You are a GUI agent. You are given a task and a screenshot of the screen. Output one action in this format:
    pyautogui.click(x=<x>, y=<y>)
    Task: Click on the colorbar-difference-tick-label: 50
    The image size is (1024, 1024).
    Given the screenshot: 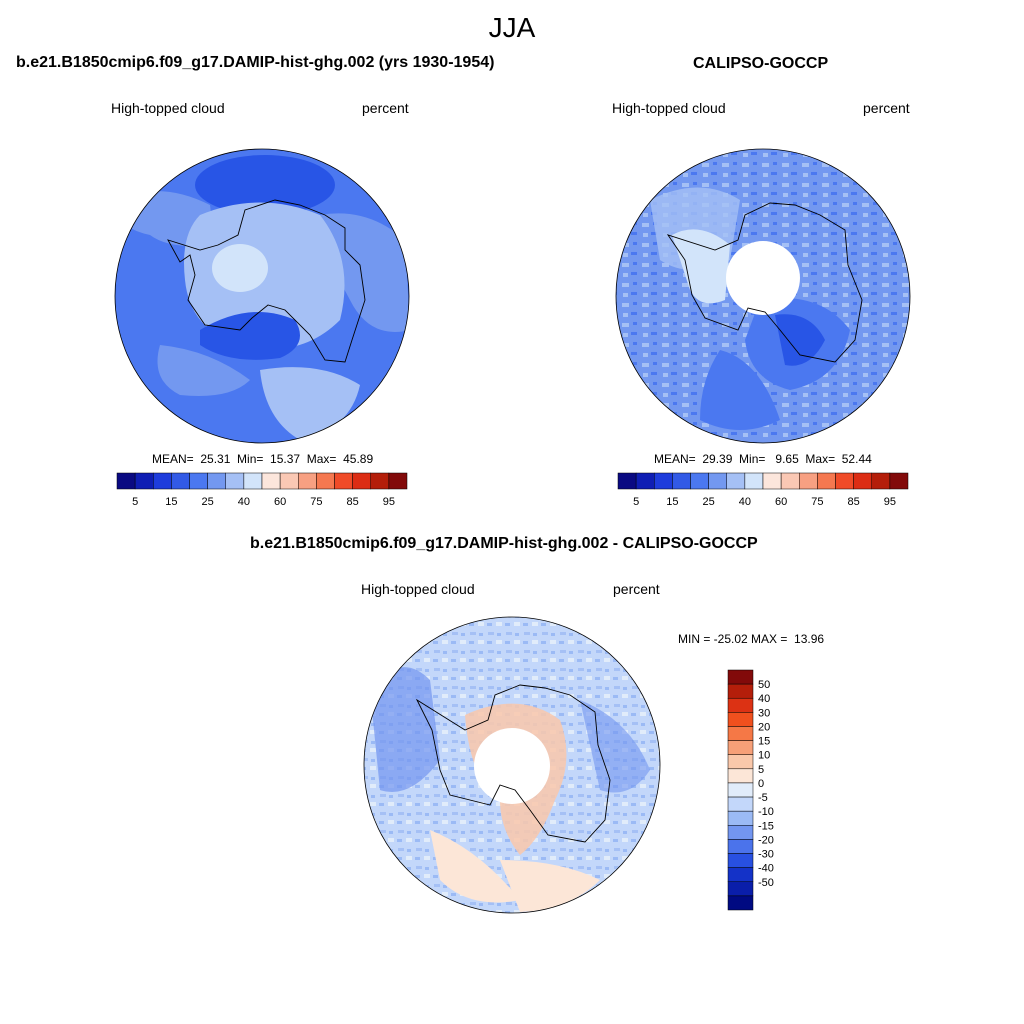 What is the action you would take?
    pyautogui.click(x=764, y=685)
    